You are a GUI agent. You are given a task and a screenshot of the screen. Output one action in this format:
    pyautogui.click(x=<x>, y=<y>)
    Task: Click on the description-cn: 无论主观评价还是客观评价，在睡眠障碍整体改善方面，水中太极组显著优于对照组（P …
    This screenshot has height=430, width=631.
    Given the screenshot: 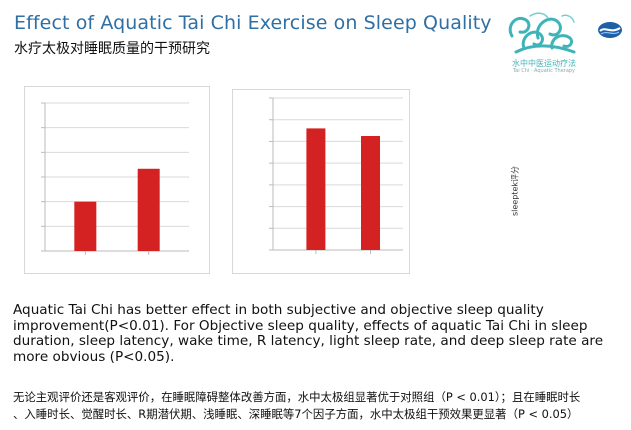 What is the action you would take?
    pyautogui.click(x=321, y=406)
    